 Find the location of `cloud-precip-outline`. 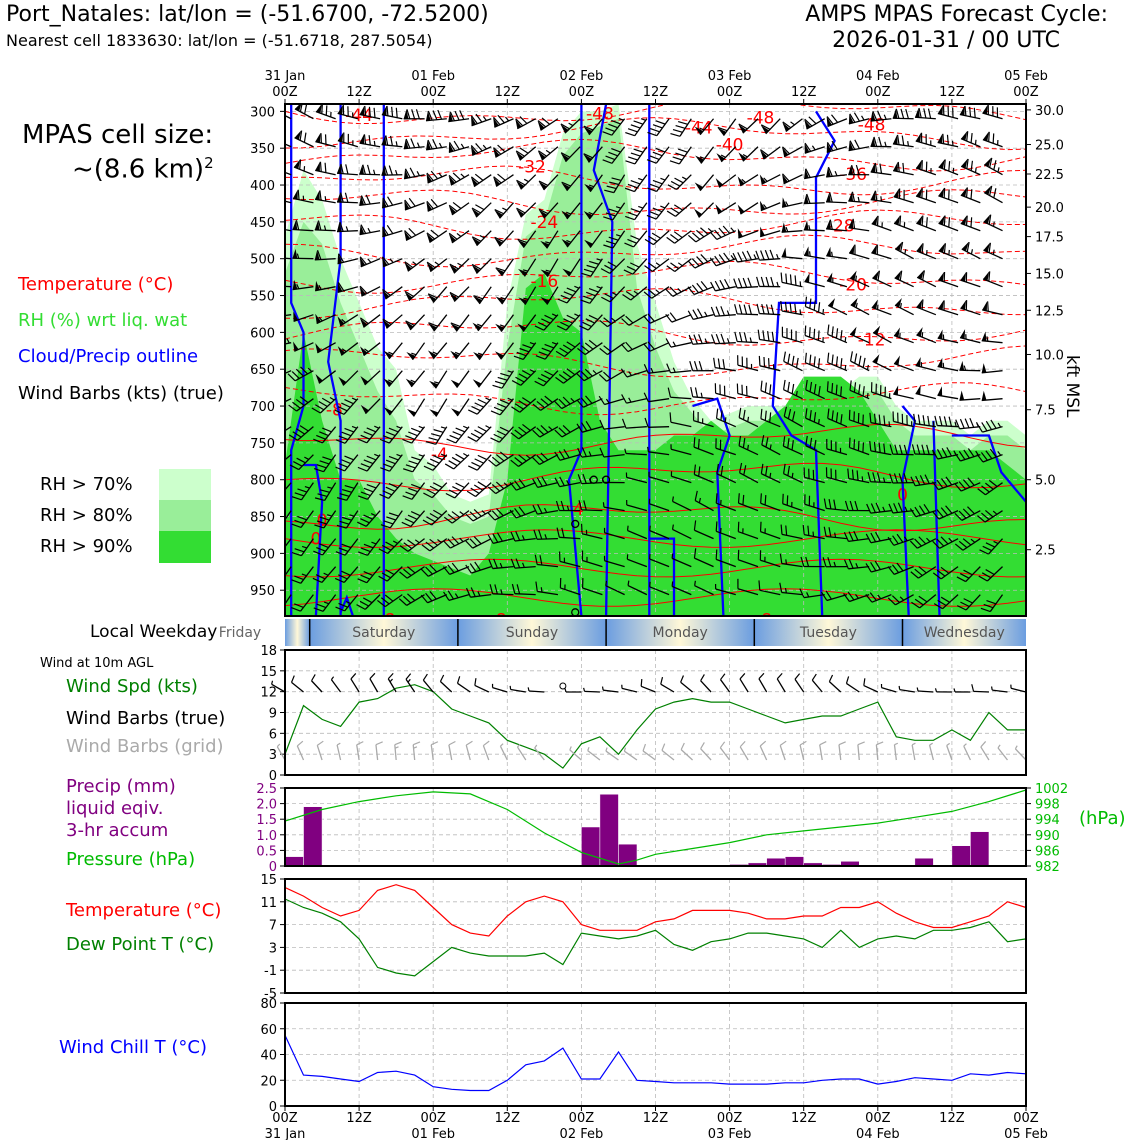

cloud-precip-outline is located at coordinates (346, 605).